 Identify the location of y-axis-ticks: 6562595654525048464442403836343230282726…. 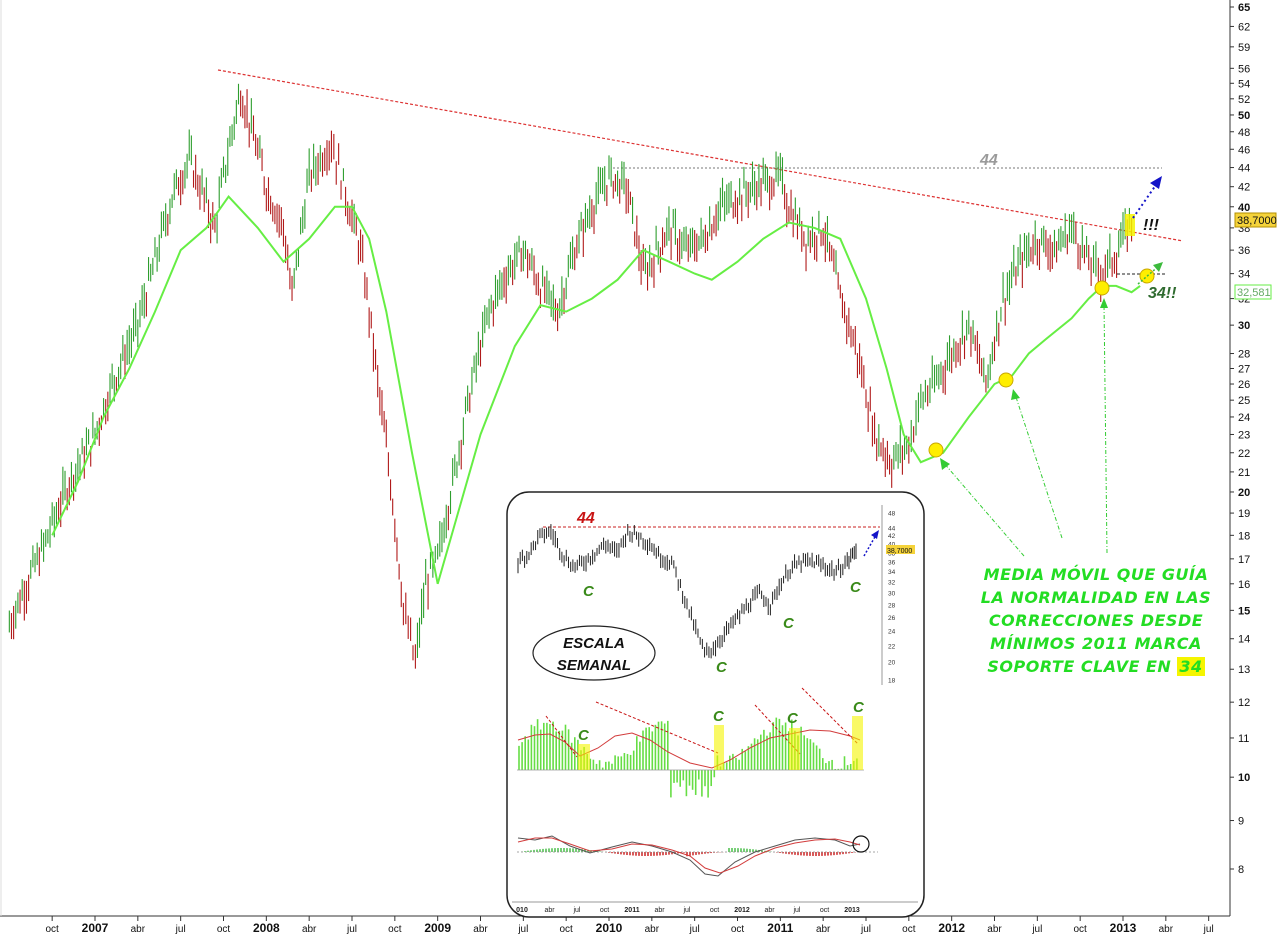
(1240, 439).